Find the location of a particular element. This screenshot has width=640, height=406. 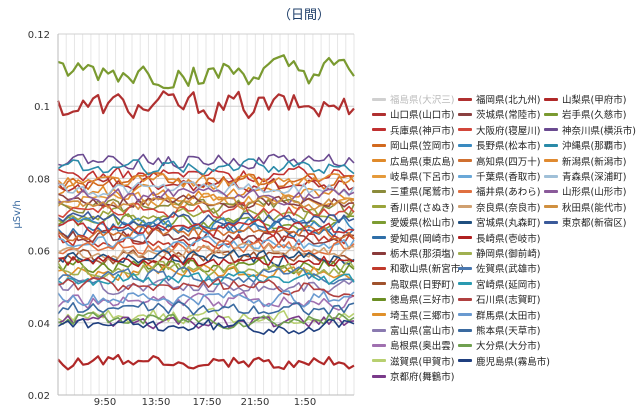

legend-item: 香川県(さぬき) is located at coordinates (413, 207).